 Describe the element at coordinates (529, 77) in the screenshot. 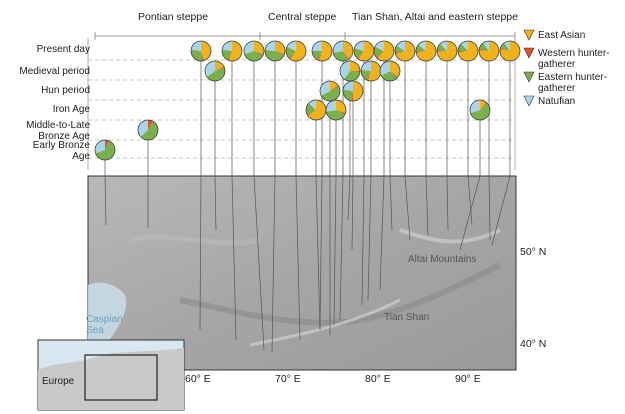

I see `legend-swatch-eastern-hg` at that location.